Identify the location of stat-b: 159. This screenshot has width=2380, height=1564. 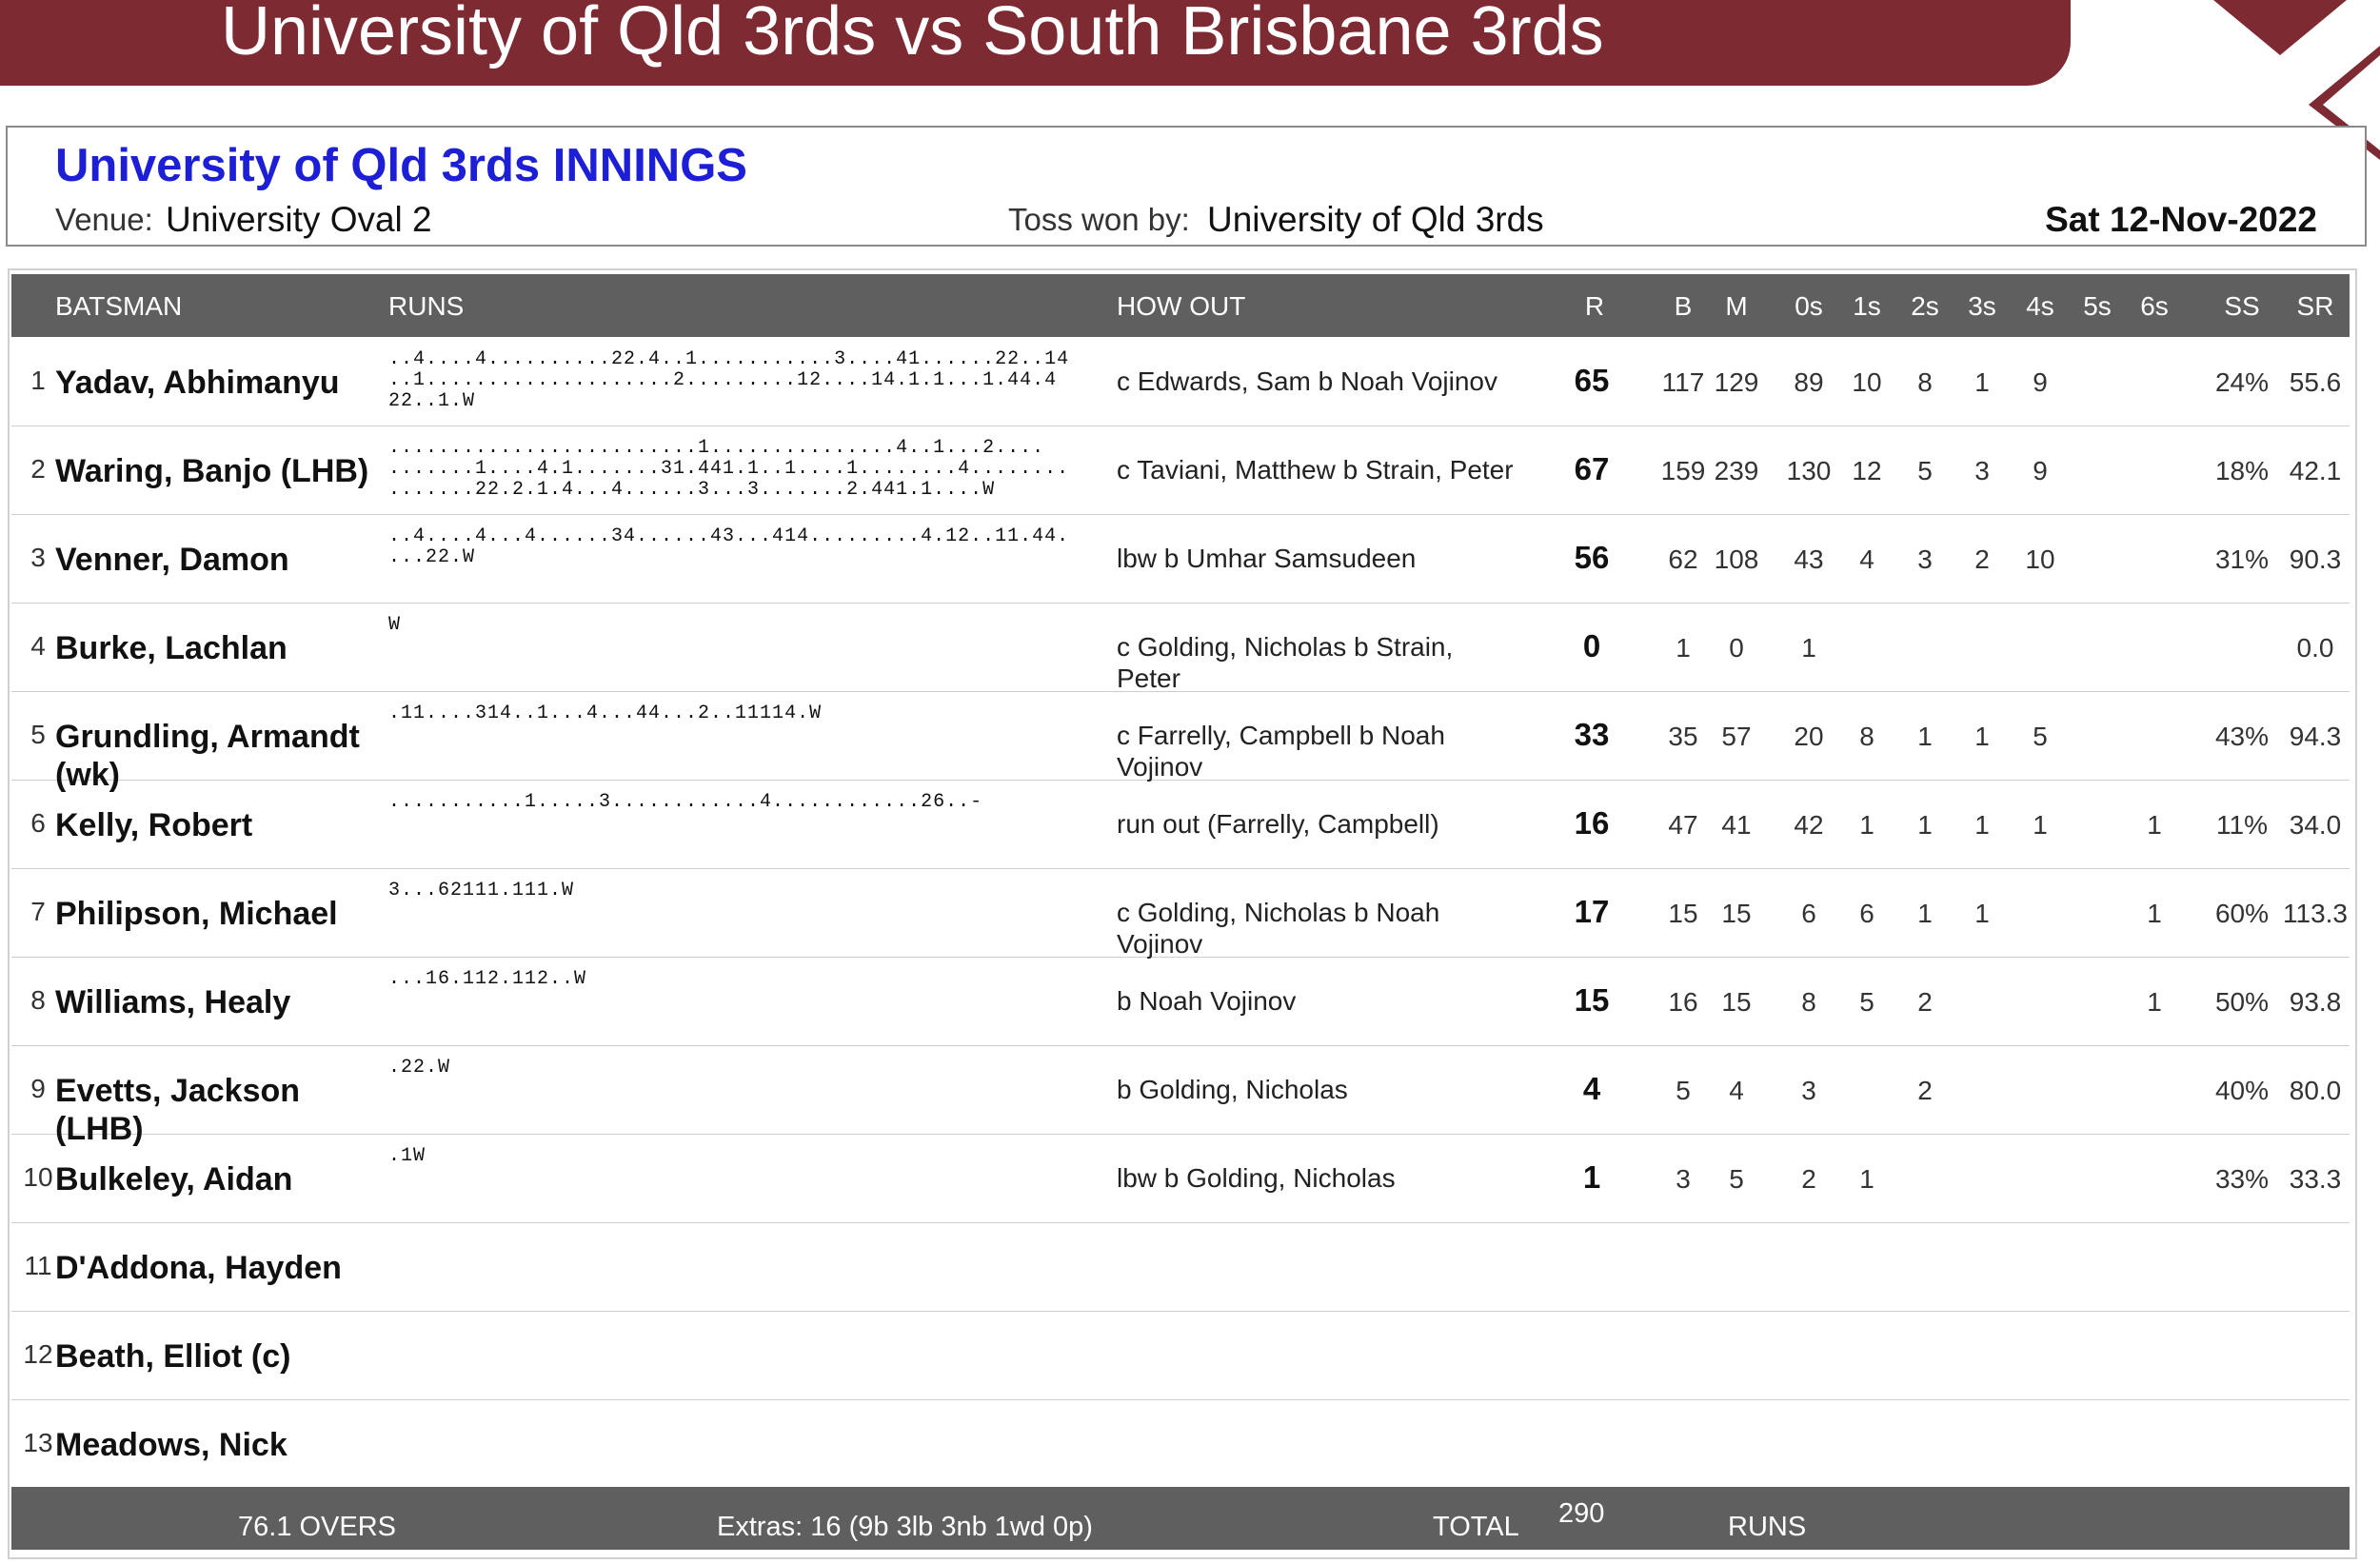
(1683, 470).